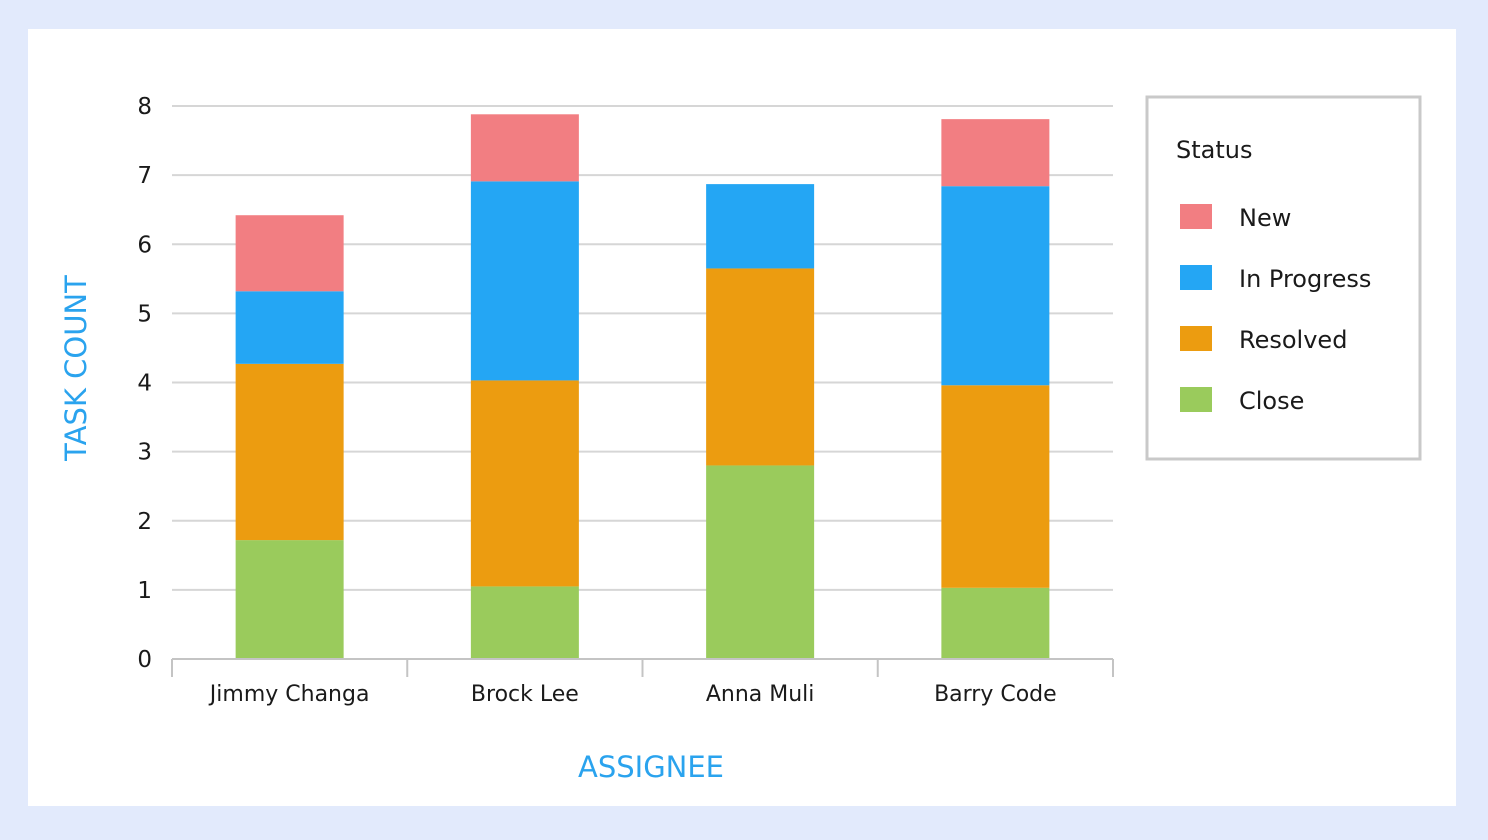 Image resolution: width=1488 pixels, height=840 pixels. What do you see at coordinates (1196, 216) in the screenshot?
I see `legend-swatch-new` at bounding box center [1196, 216].